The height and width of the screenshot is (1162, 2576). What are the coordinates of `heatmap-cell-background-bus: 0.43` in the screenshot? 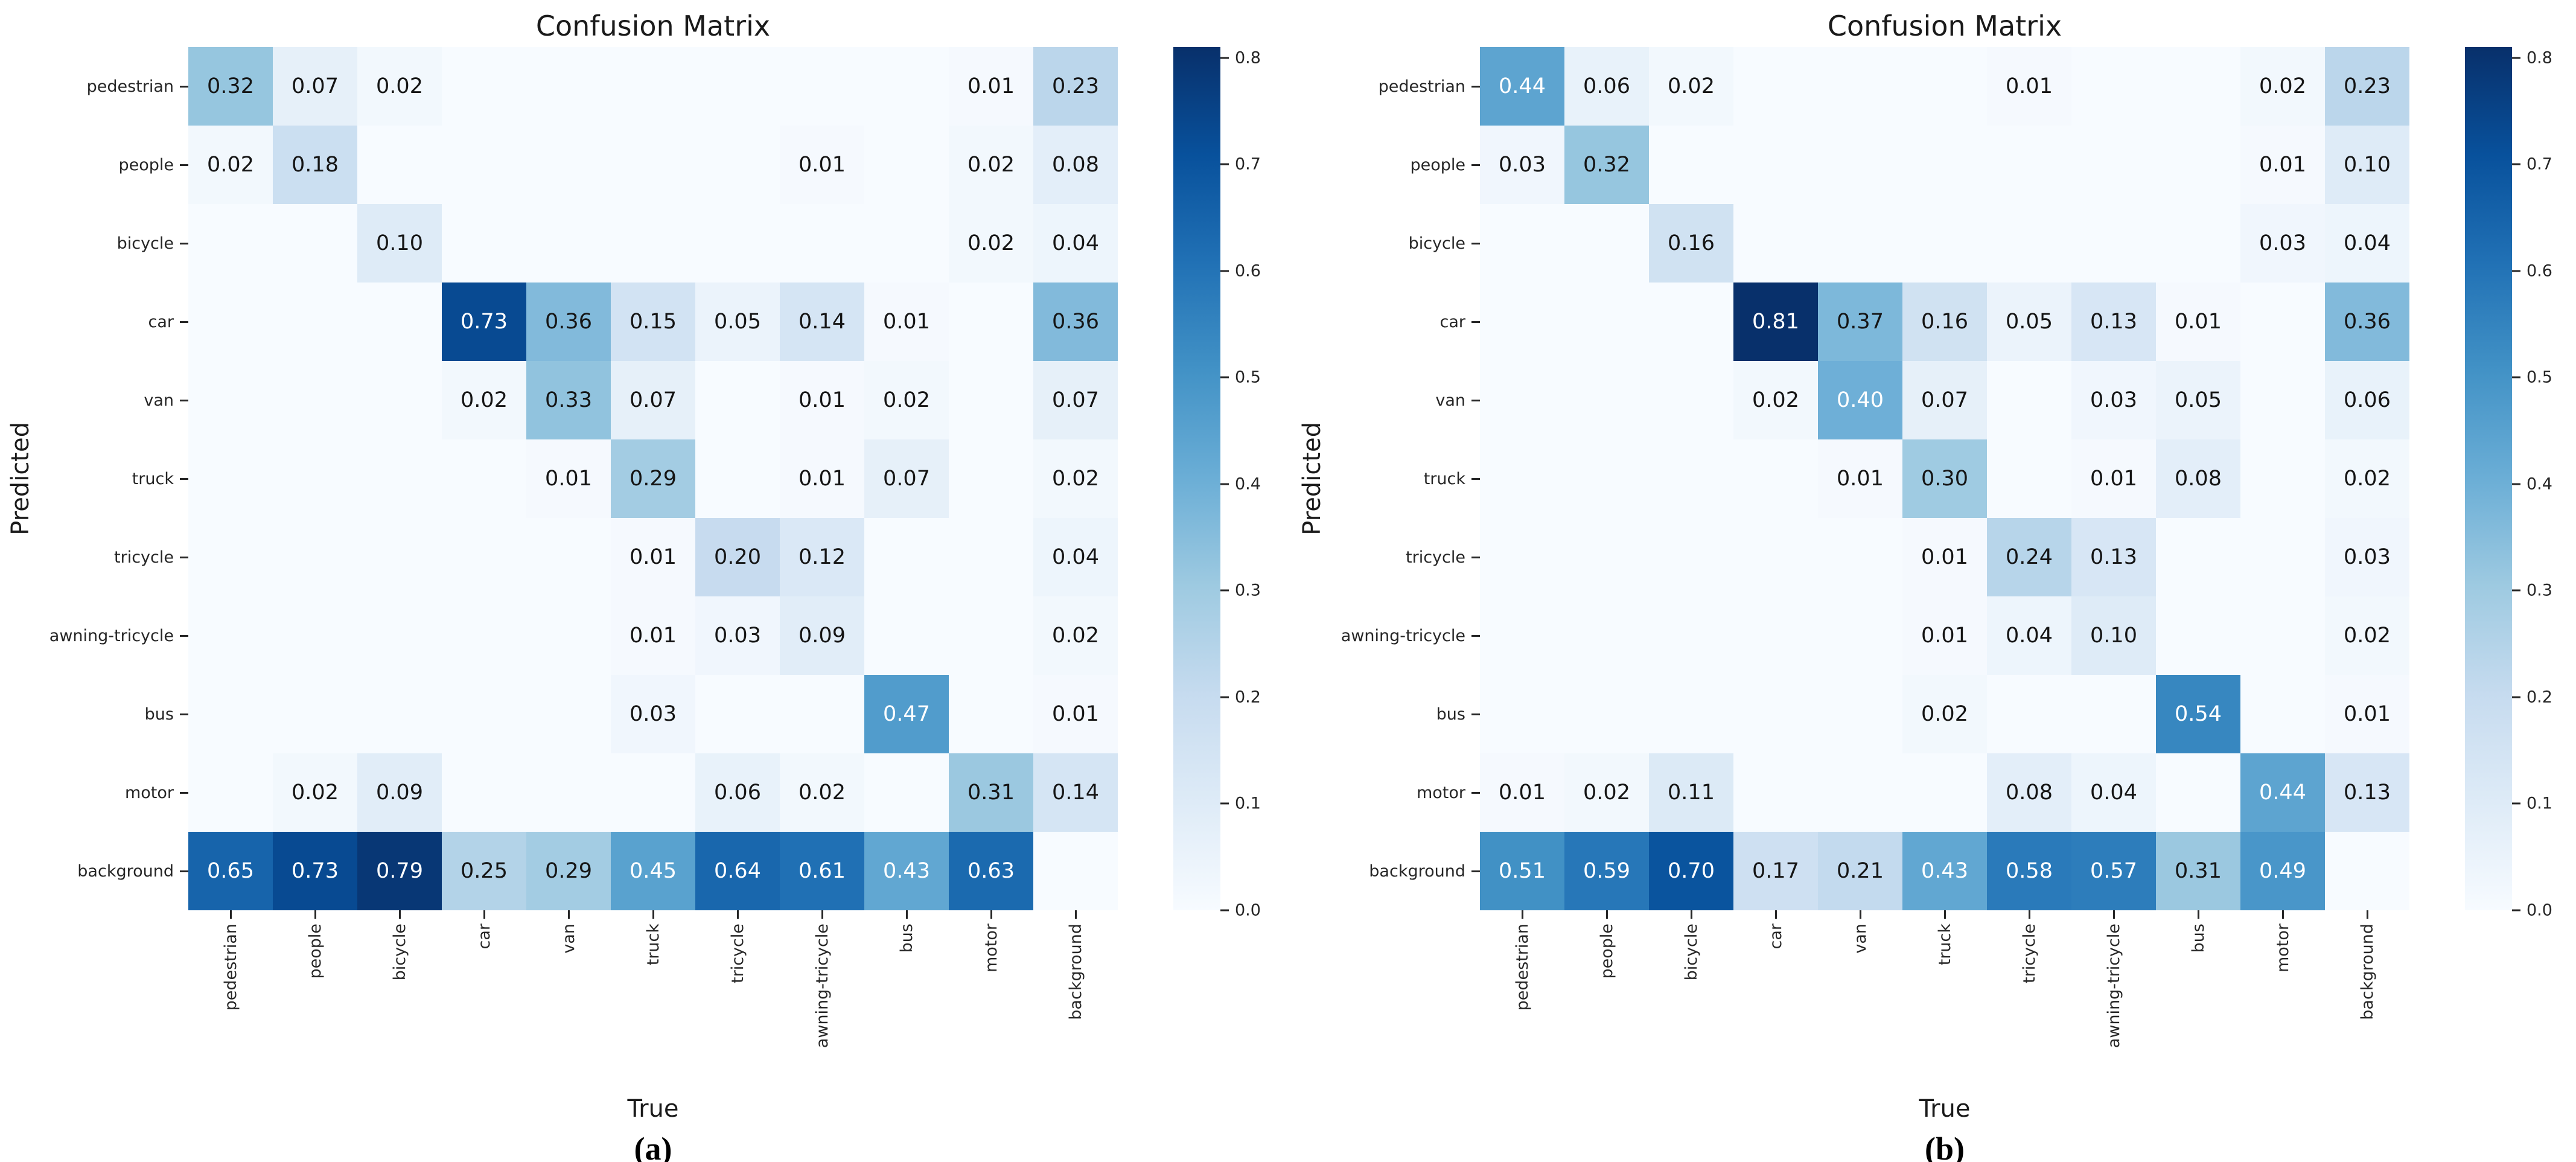 It's located at (906, 871).